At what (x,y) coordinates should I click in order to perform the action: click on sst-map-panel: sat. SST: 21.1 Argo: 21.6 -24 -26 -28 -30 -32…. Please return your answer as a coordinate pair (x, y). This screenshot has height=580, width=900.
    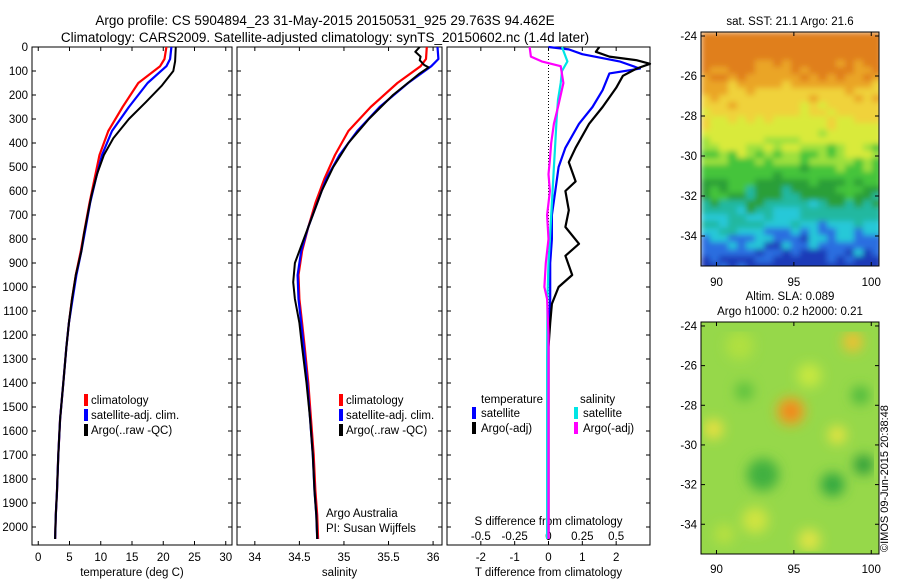
    Looking at the image, I should click on (780, 152).